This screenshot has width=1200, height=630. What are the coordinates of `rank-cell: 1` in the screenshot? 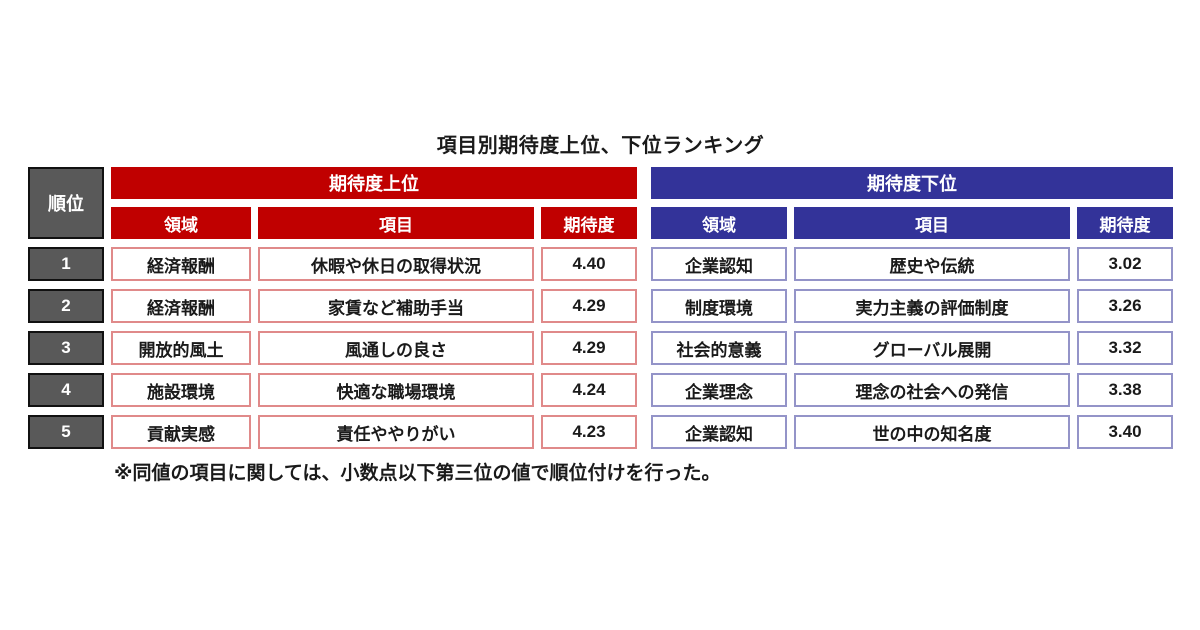 It's located at (66, 264).